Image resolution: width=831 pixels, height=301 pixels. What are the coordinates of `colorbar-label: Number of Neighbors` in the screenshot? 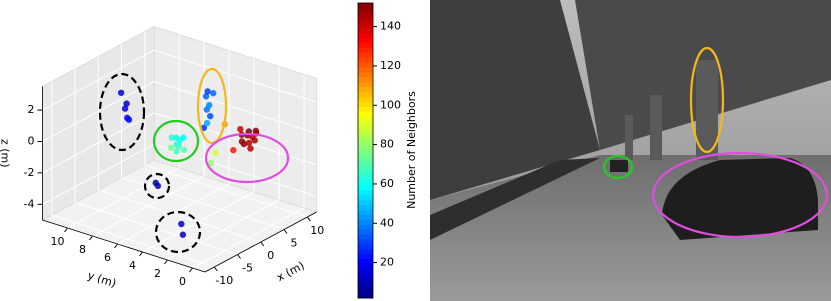 It's located at (411, 150).